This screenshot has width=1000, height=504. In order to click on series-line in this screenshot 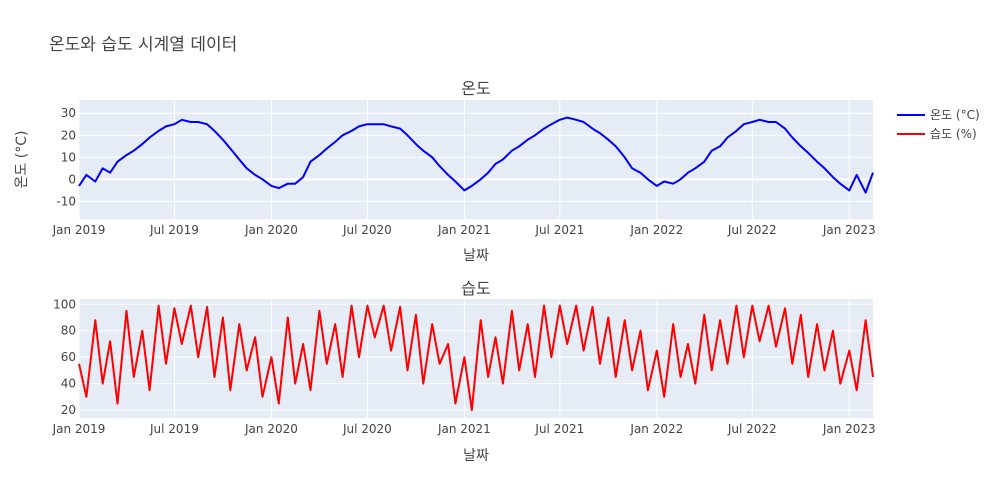, I will do `click(476, 155)`.